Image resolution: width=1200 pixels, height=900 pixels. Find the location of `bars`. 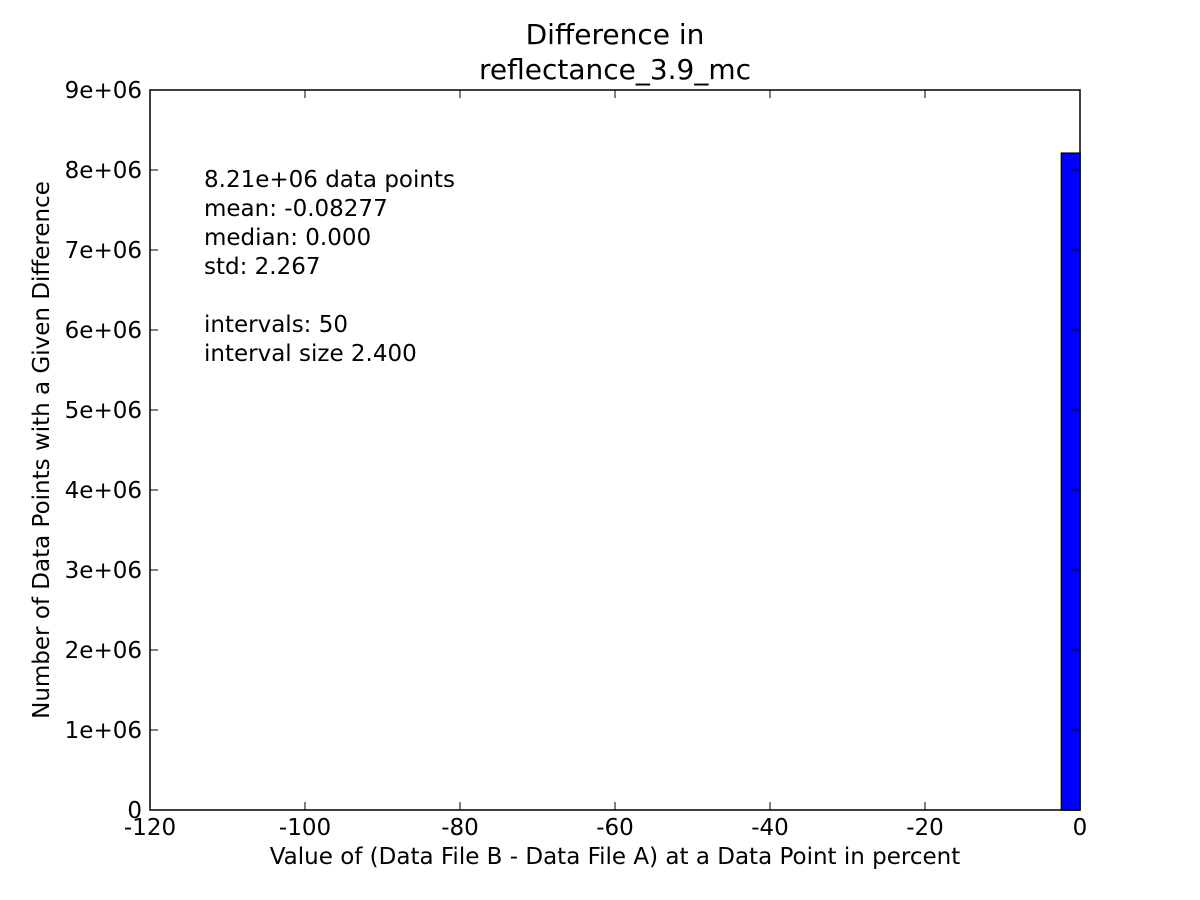

bars is located at coordinates (1070, 481).